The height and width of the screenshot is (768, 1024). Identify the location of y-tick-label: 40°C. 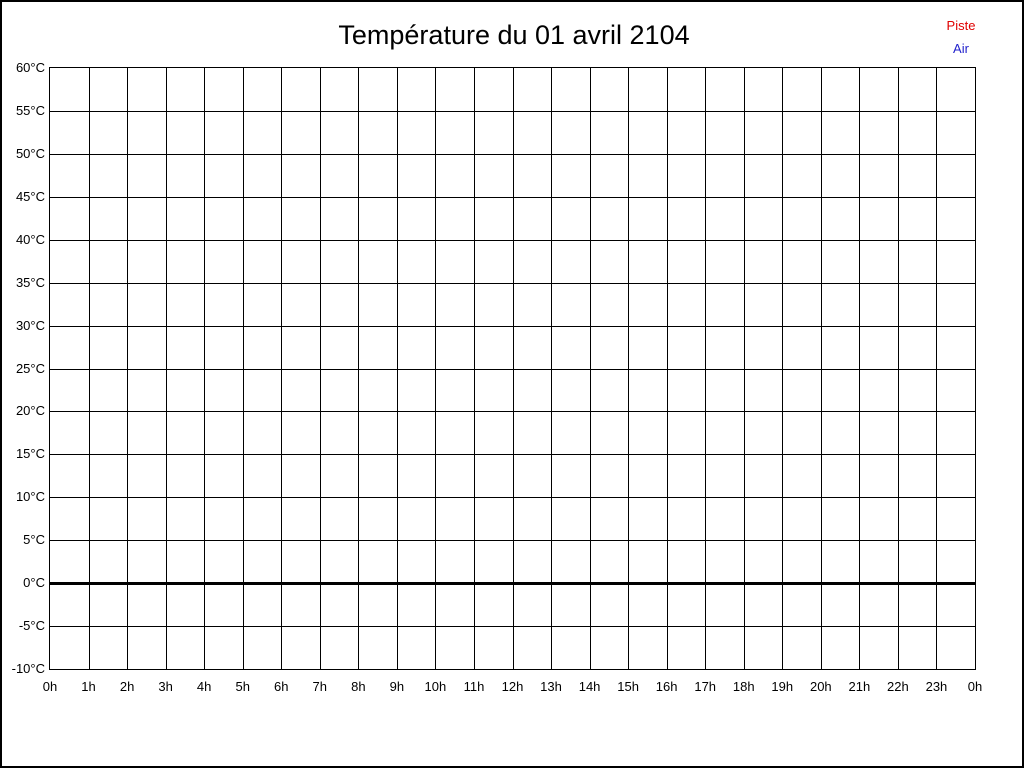
(30, 239).